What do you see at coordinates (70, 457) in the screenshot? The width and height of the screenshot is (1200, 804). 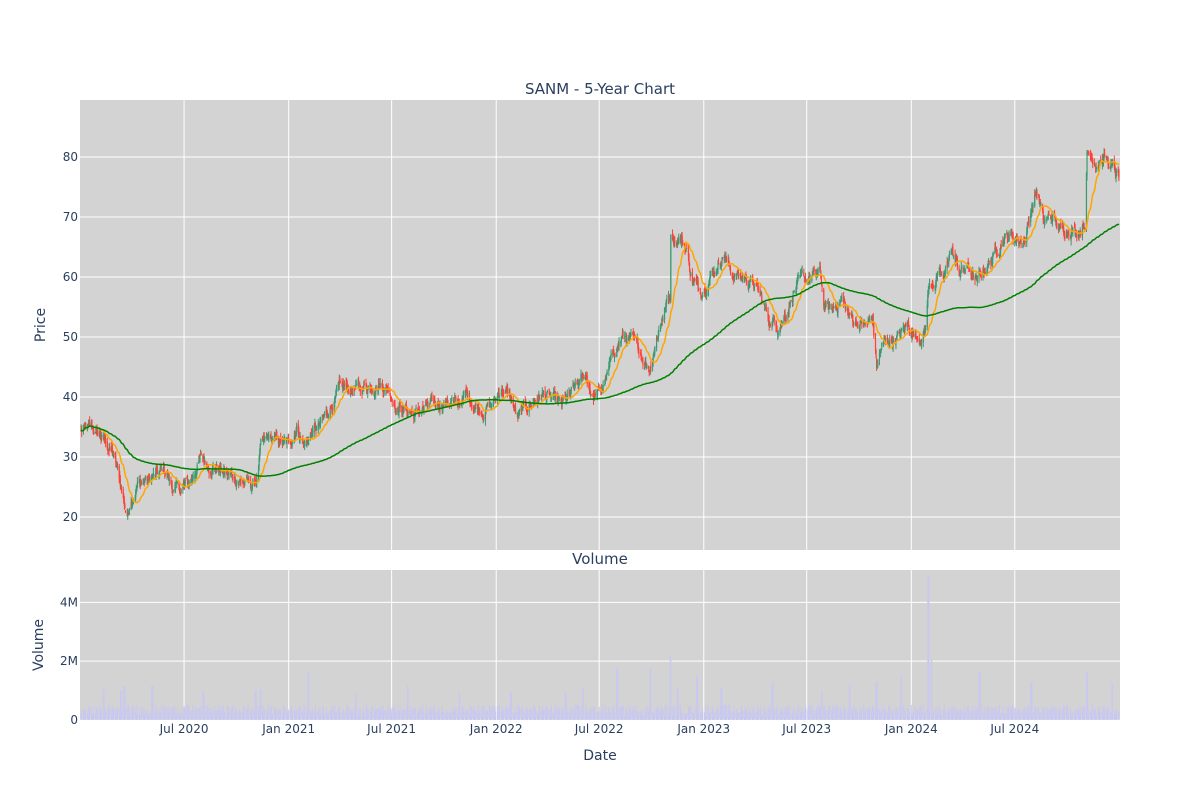 I see `price-y-tick-label: 30` at bounding box center [70, 457].